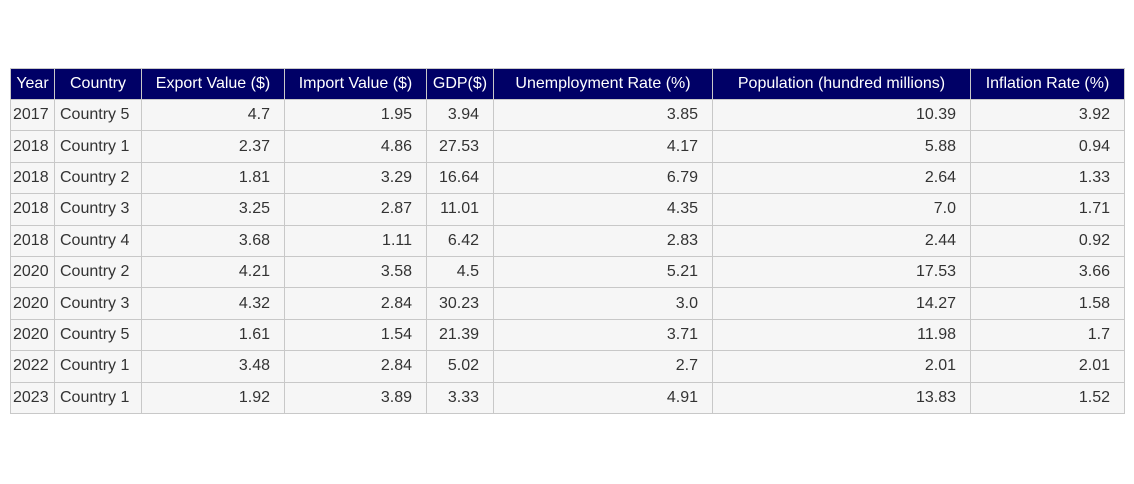  Describe the element at coordinates (841, 146) in the screenshot. I see `population-cell: 5.88` at that location.